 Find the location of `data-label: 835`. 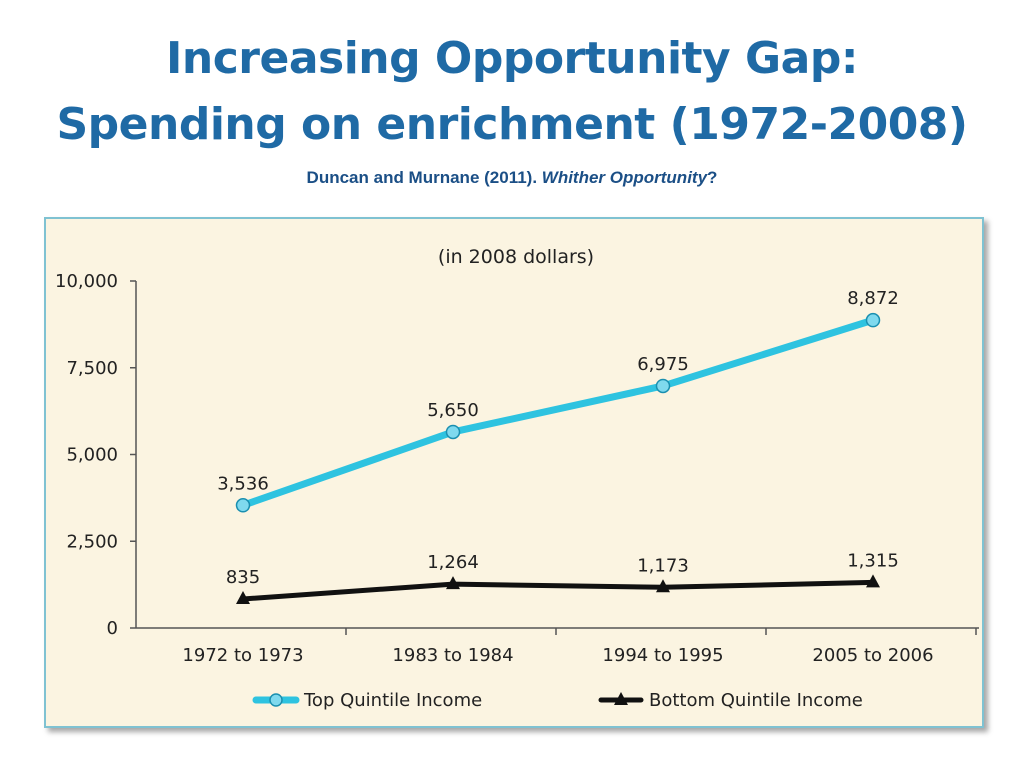

data-label: 835 is located at coordinates (243, 577).